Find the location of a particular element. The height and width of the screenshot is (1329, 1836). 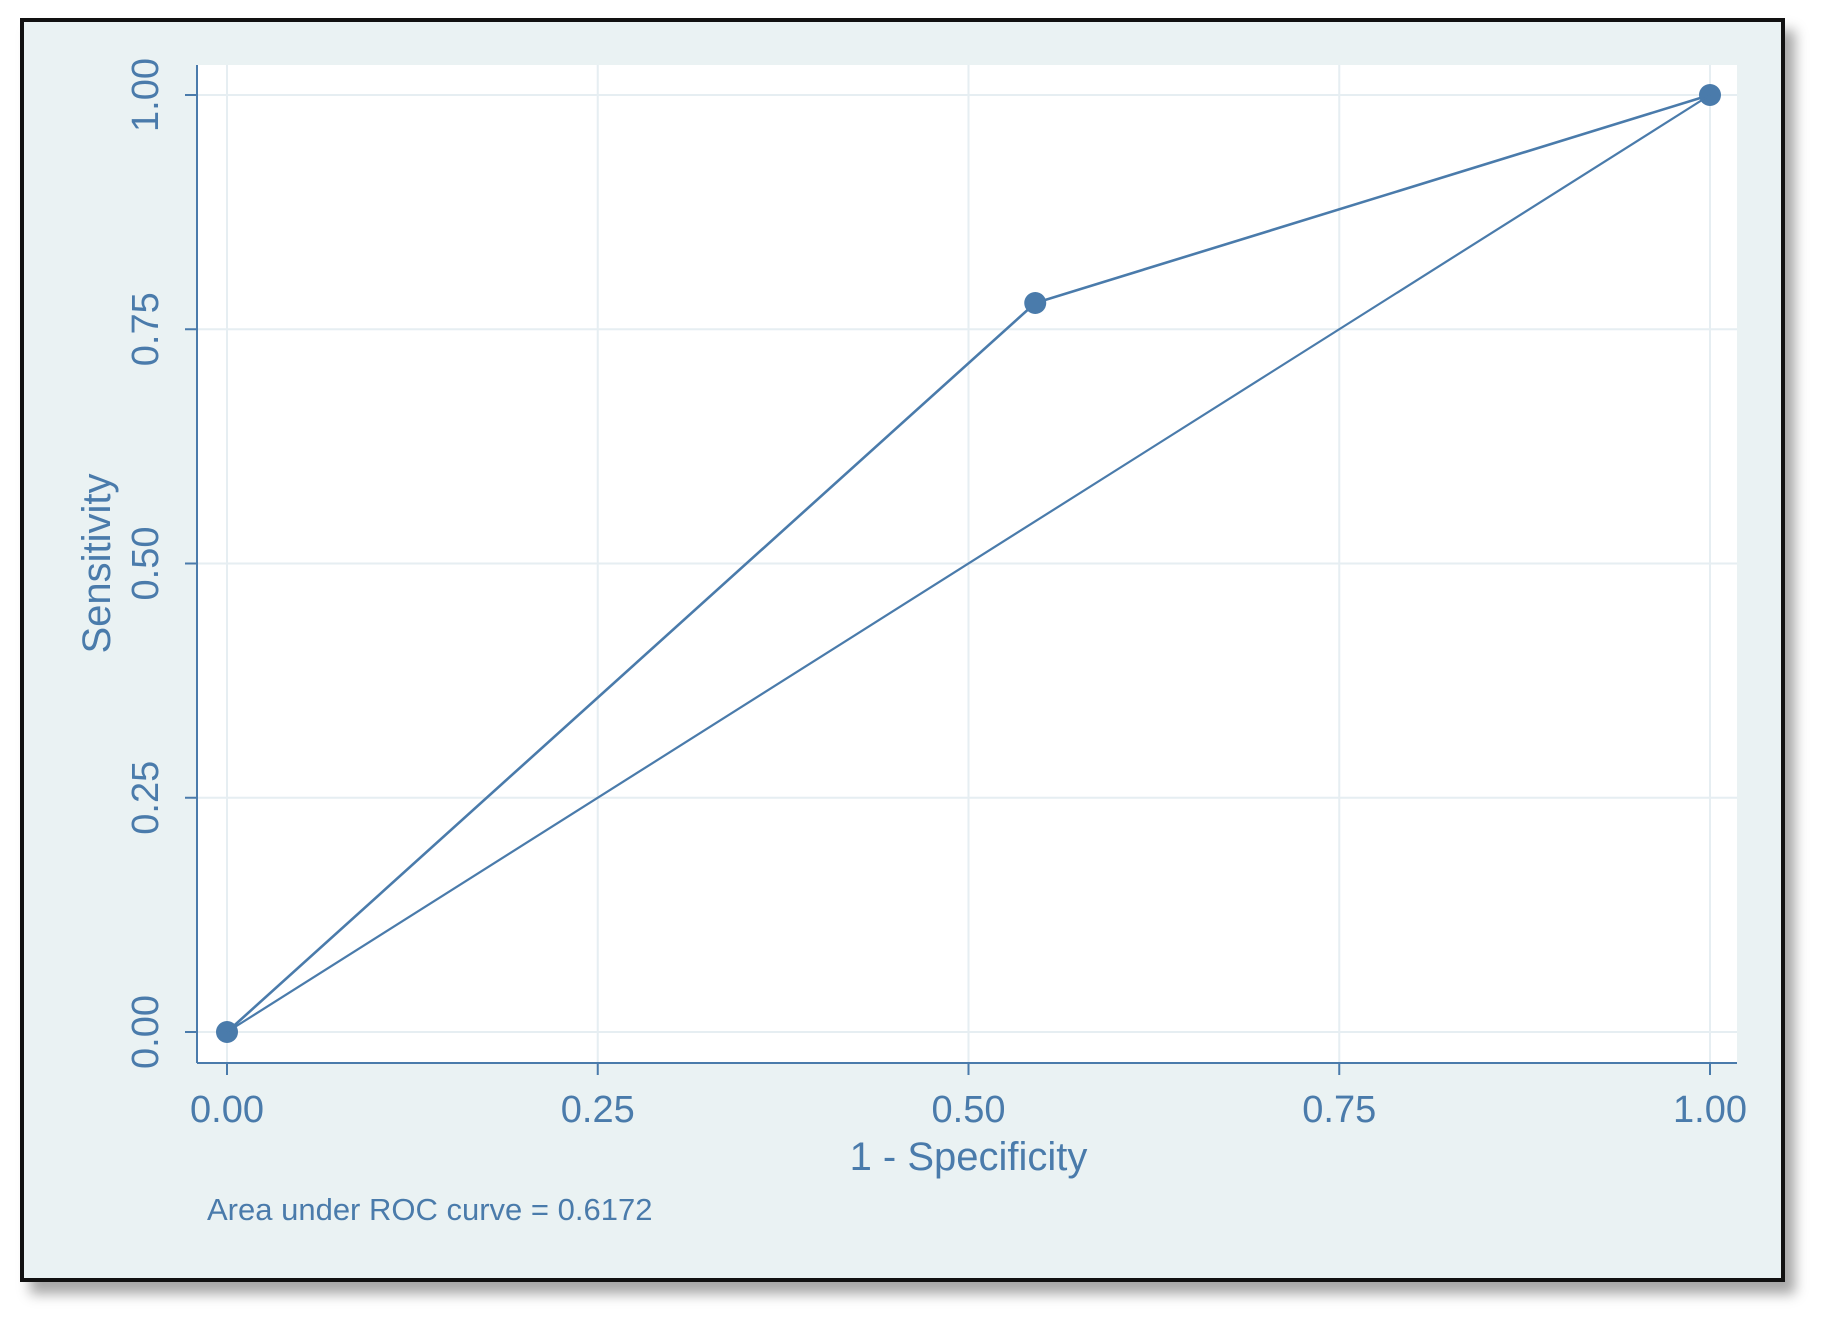

x-axis-ticks: 0.00 0.25 0.50 0.75 1.00 is located at coordinates (968, 1097).